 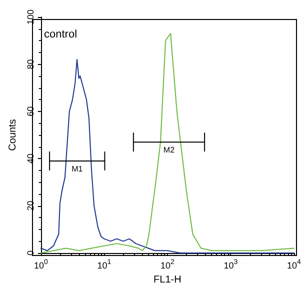 What do you see at coordinates (169, 150) in the screenshot?
I see `series-label: M2` at bounding box center [169, 150].